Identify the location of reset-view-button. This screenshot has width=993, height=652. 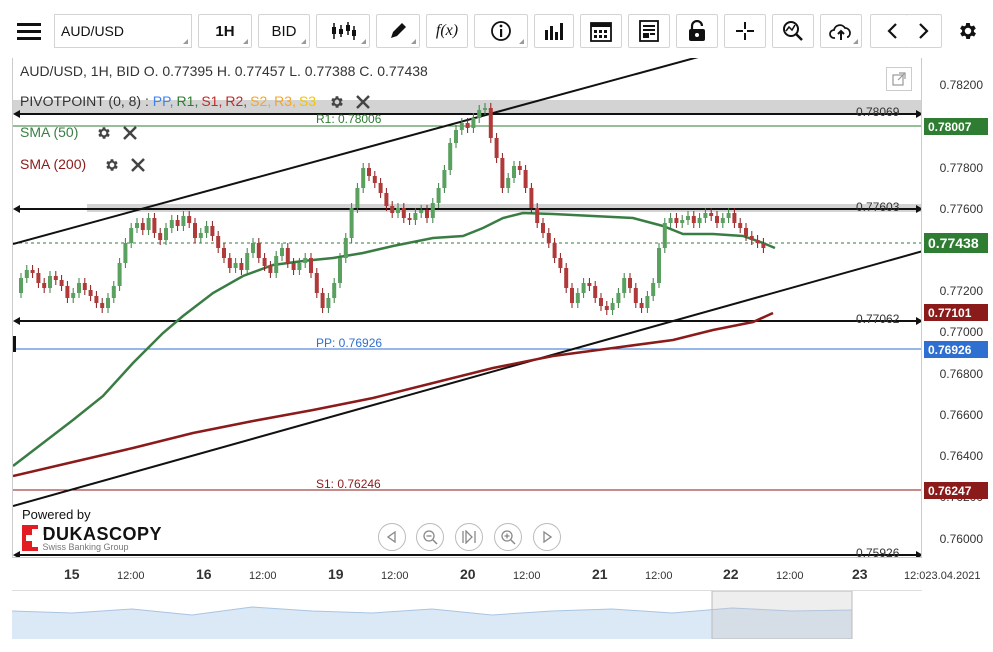
(469, 537).